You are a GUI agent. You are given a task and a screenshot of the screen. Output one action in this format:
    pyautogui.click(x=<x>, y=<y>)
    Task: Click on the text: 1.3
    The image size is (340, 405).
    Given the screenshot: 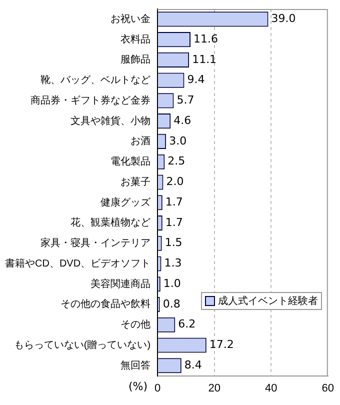 What is the action you would take?
    pyautogui.click(x=173, y=263)
    